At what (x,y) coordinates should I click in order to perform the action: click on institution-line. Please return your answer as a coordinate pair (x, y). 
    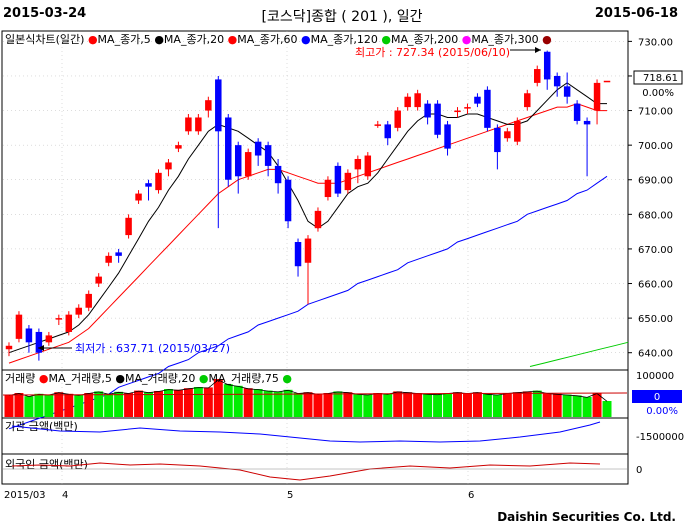
    Looking at the image, I should click on (306, 432).